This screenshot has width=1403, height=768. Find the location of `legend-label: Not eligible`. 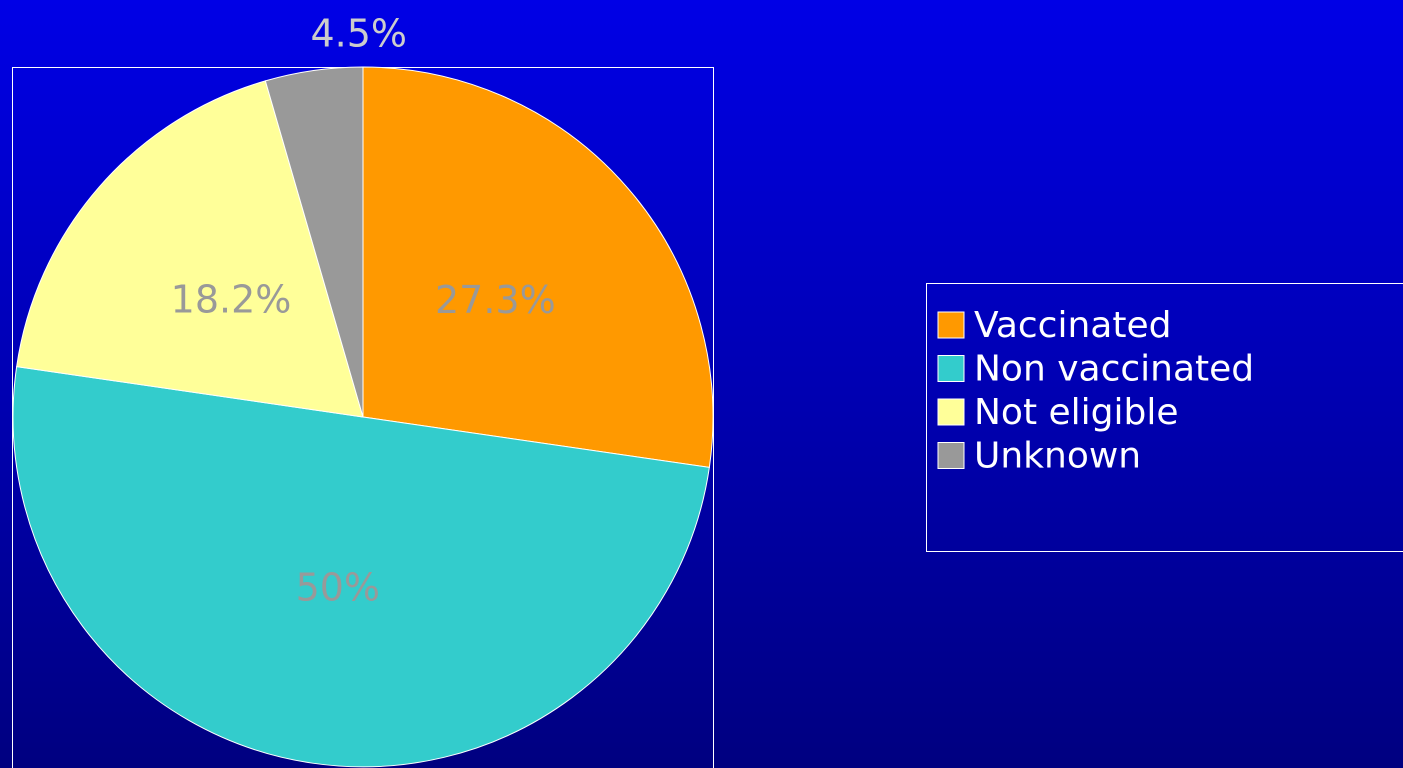

legend-label: Not eligible is located at coordinates (1076, 412).